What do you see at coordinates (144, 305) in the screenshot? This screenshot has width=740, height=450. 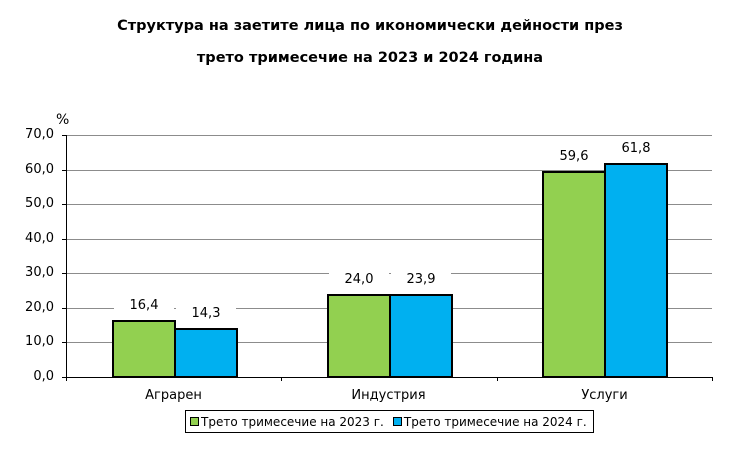 I see `value-label: 16,4` at bounding box center [144, 305].